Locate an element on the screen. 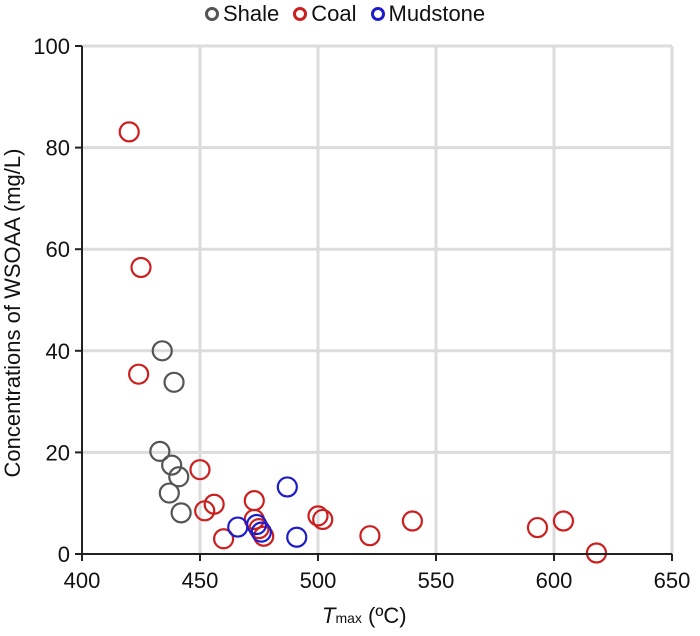 The width and height of the screenshot is (700, 636). x-axis-label: Tmax (ºC) is located at coordinates (364, 616).